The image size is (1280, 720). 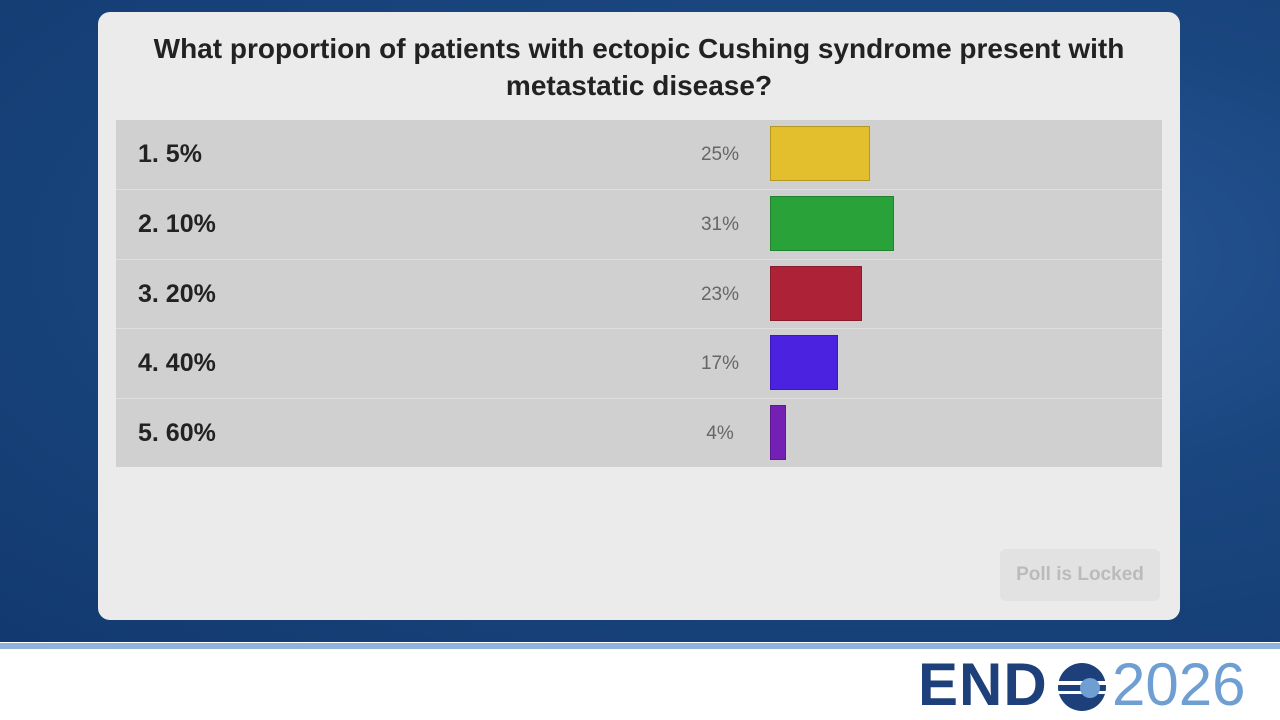 I want to click on option-row: 3. 20% 23%, so click(x=639, y=293).